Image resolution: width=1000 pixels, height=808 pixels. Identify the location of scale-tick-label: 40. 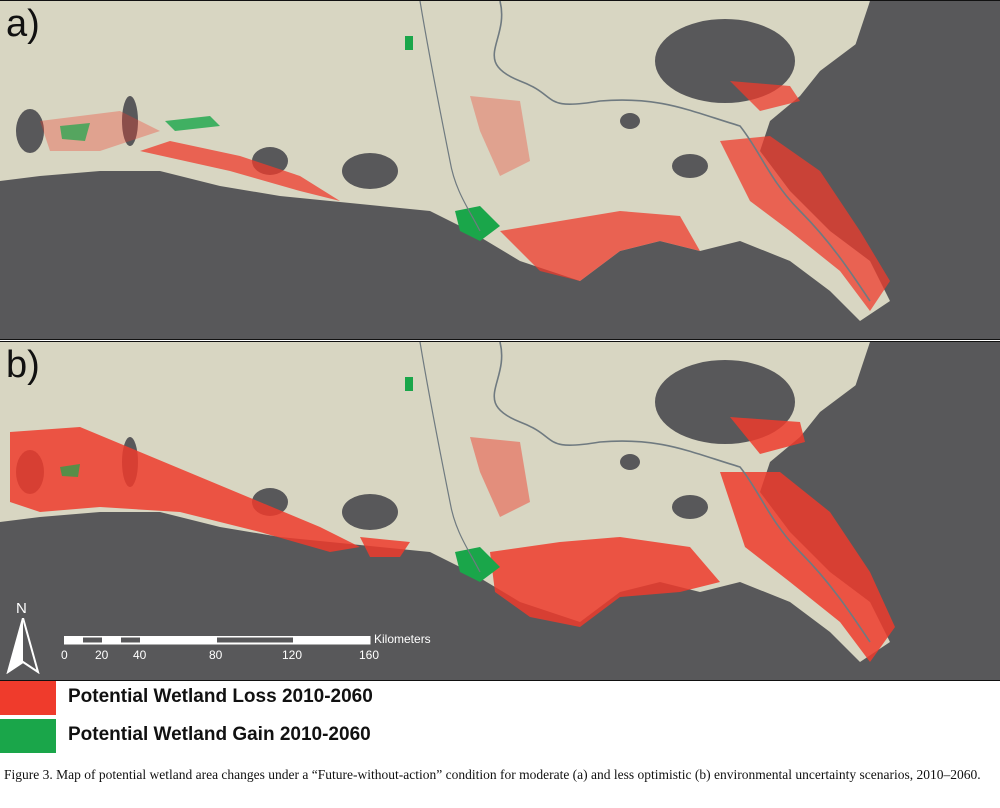
(140, 655).